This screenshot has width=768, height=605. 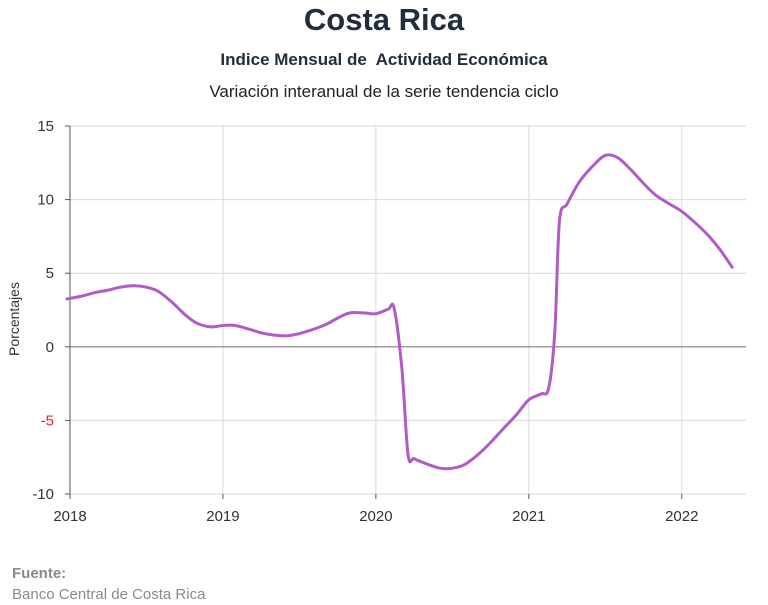 I want to click on x-tick-label: 2021, so click(x=528, y=516).